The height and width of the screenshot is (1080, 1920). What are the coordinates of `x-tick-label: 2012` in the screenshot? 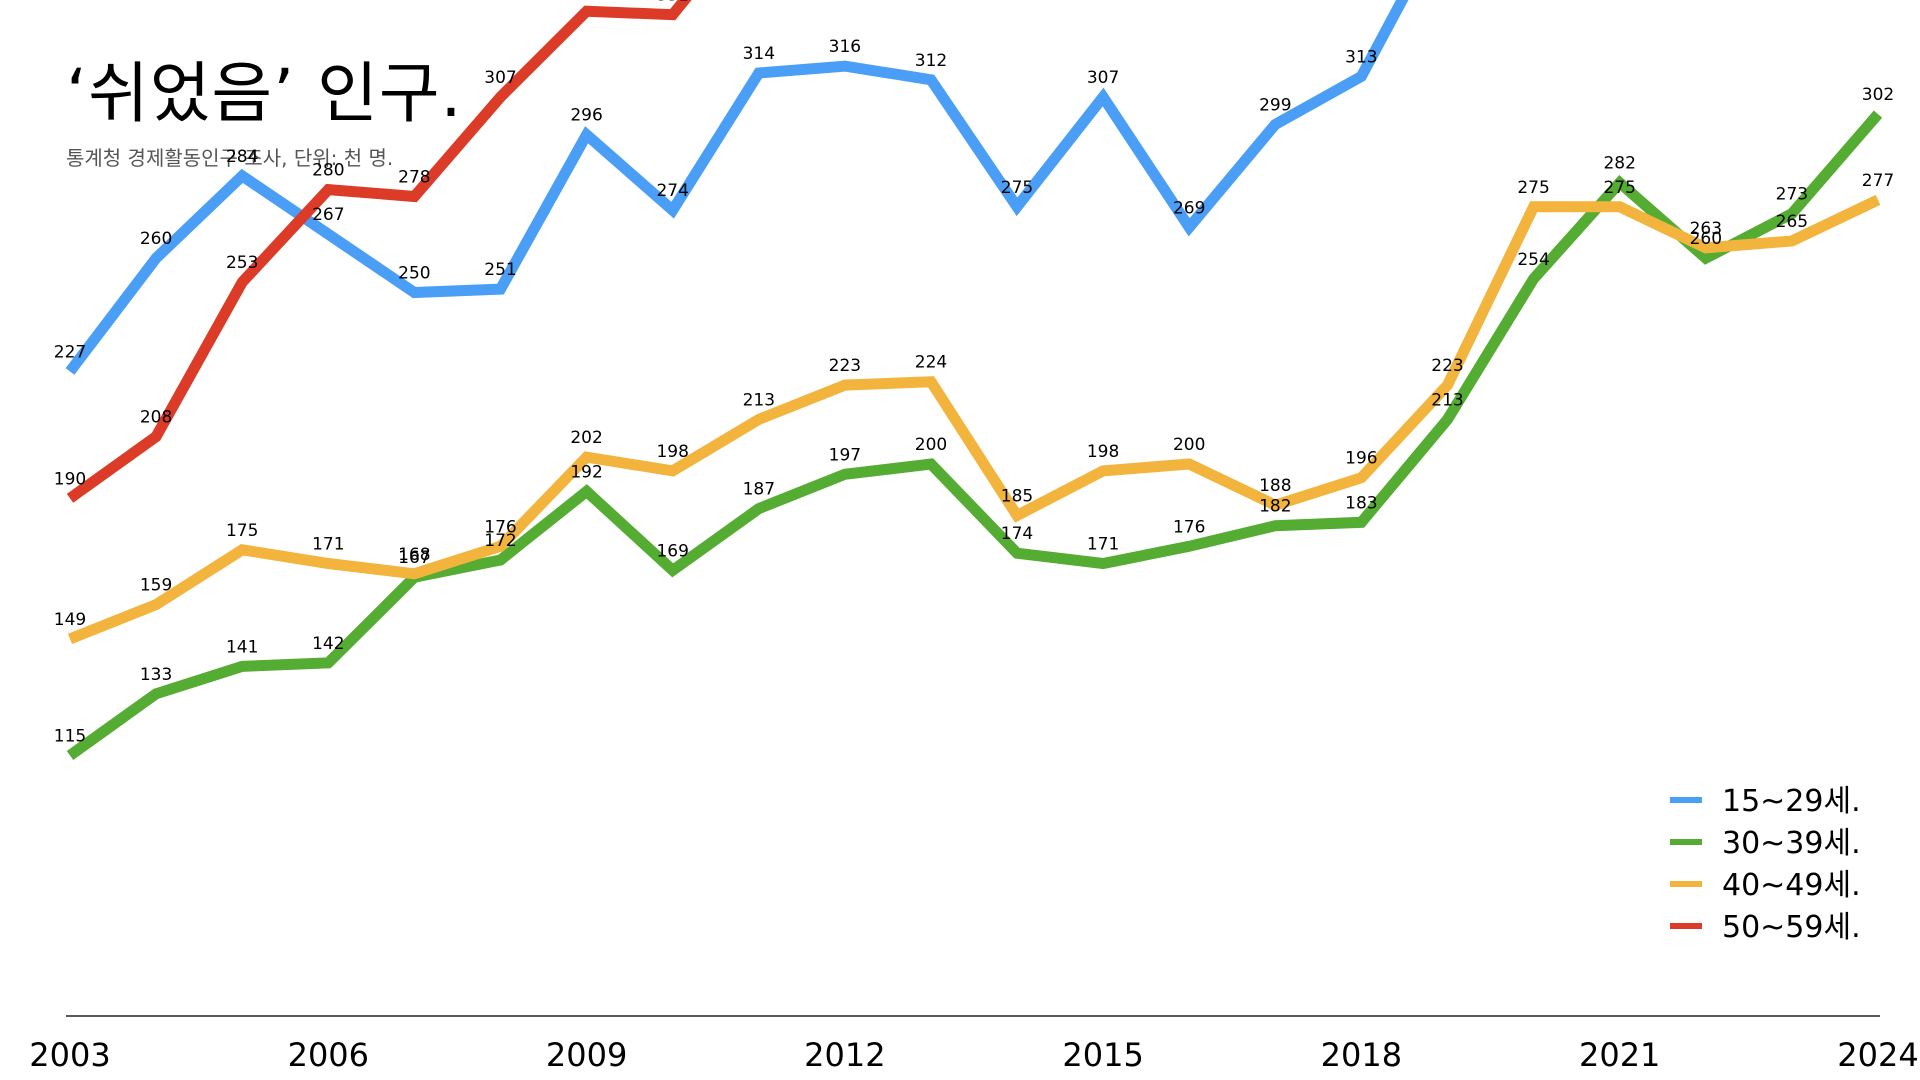 It's located at (844, 1055).